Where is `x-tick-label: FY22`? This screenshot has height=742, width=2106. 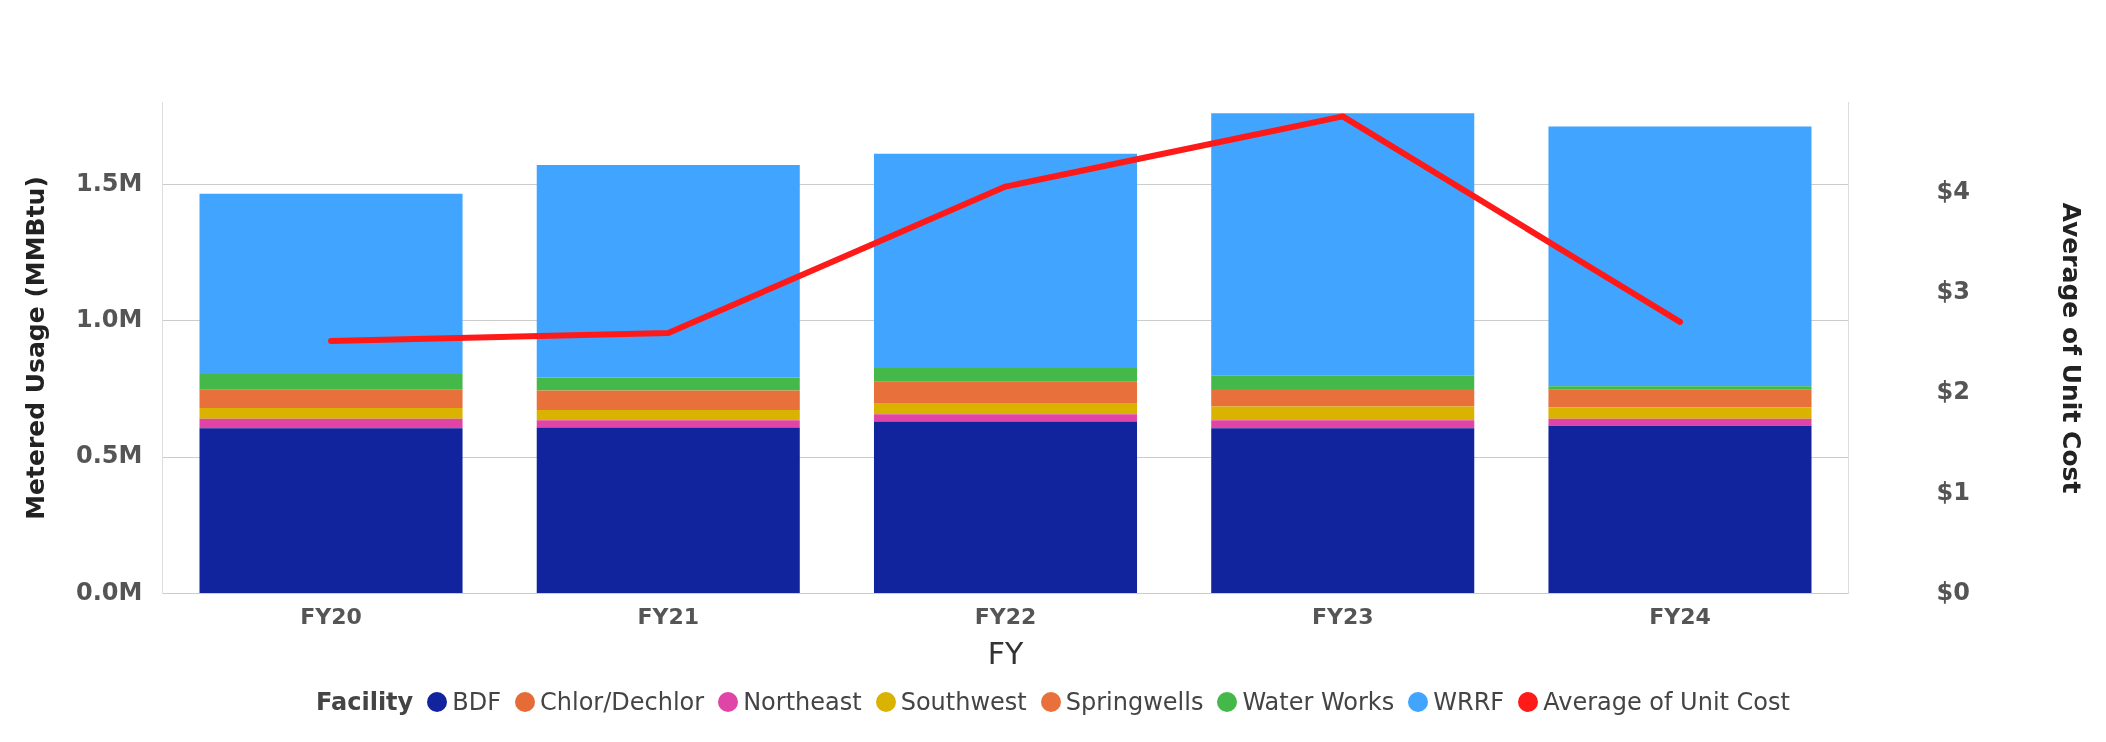 x-tick-label: FY22 is located at coordinates (1005, 616).